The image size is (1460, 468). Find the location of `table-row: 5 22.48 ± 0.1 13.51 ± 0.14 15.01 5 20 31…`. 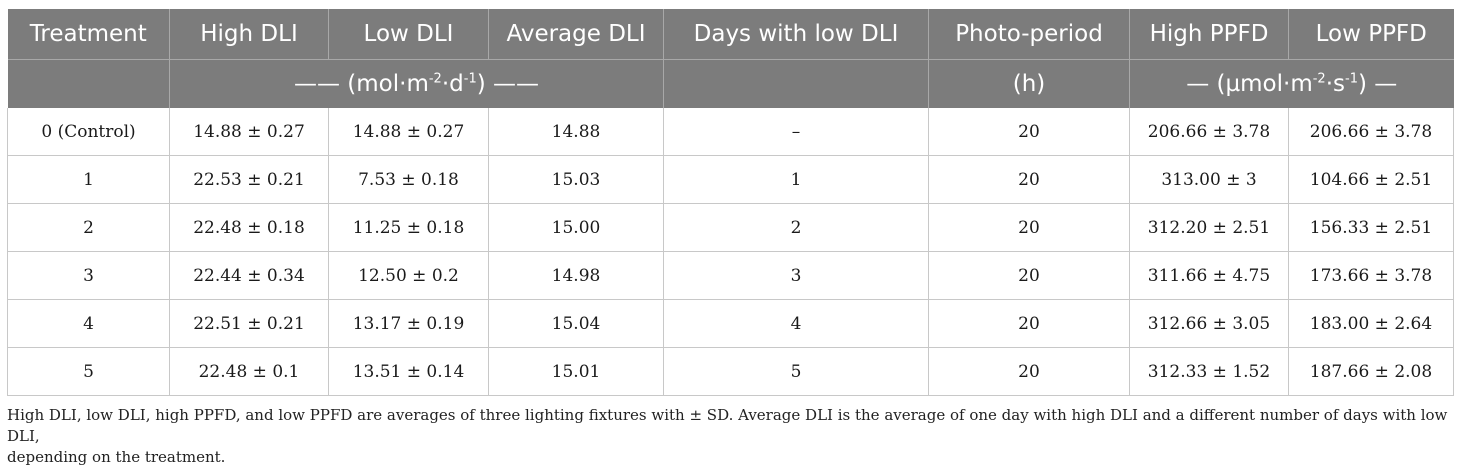

table-row: 5 22.48 ± 0.1 13.51 ± 0.14 15.01 5 20 31… is located at coordinates (730, 371).